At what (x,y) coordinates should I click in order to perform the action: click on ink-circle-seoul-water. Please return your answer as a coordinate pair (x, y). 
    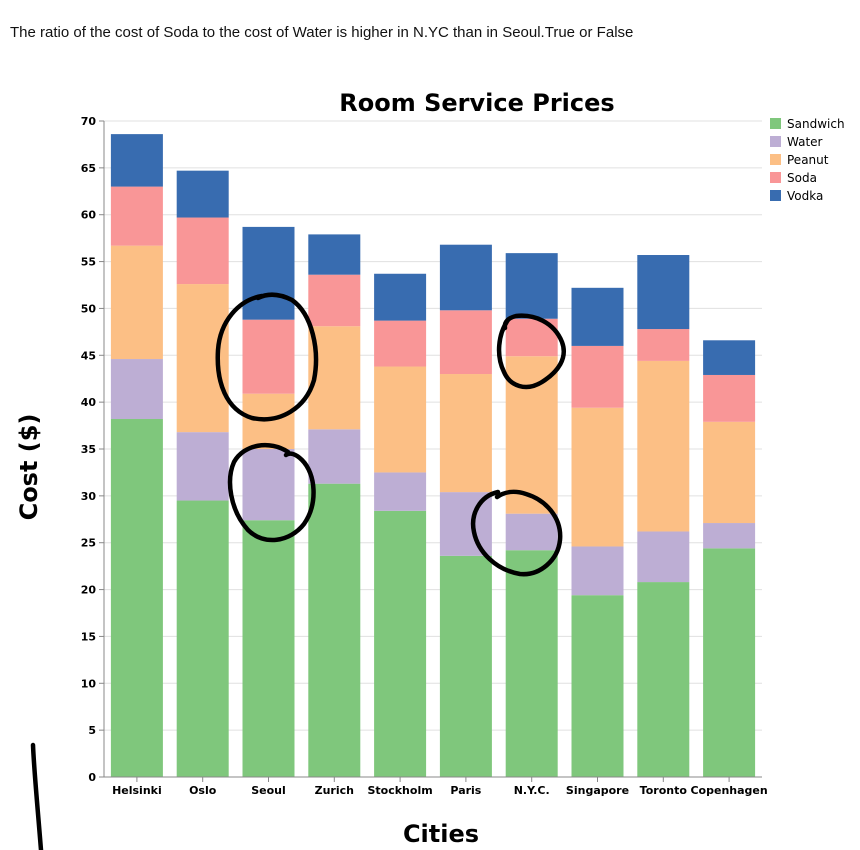
    Looking at the image, I should click on (271, 493).